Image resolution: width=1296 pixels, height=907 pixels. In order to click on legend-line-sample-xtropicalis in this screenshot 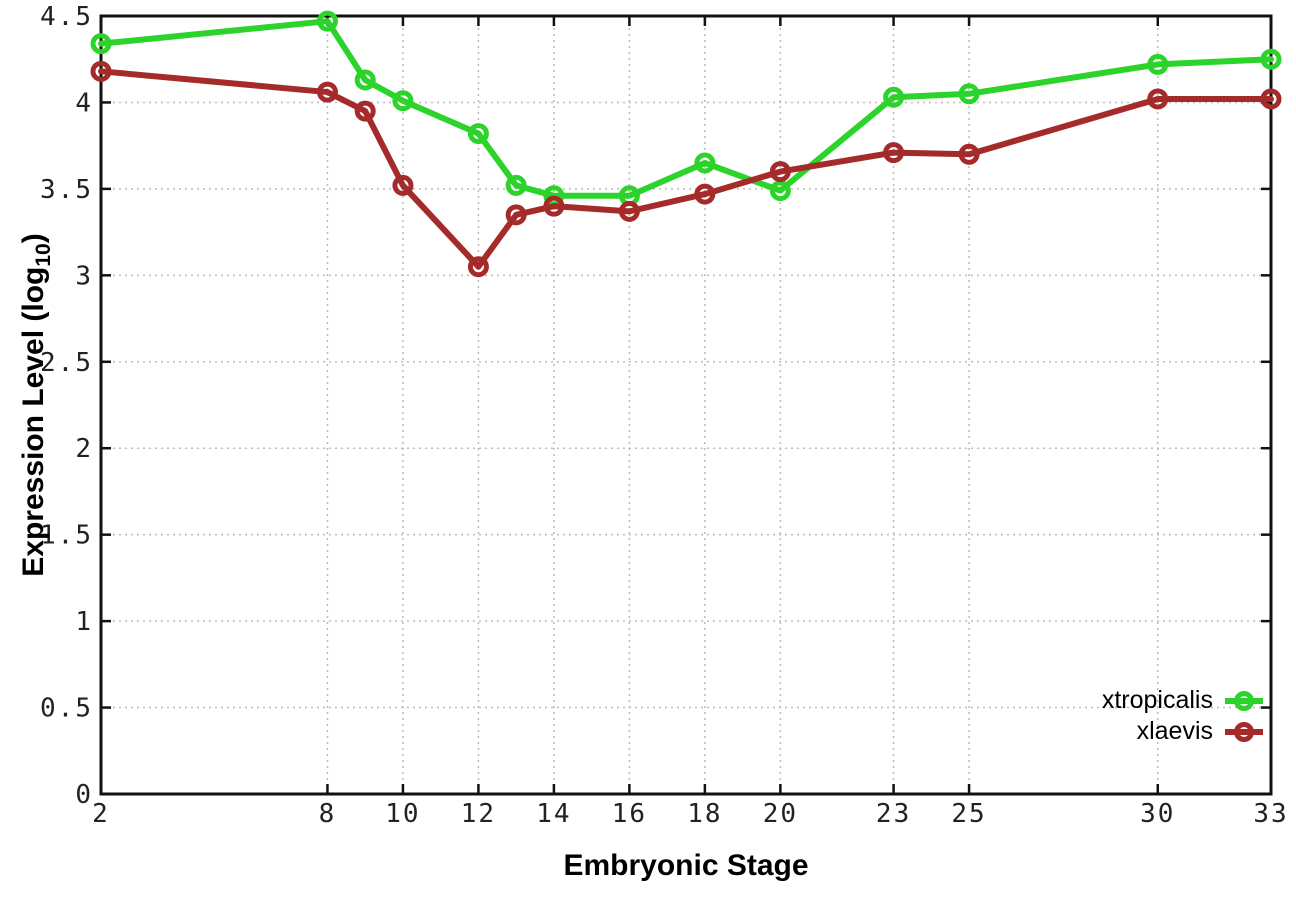, I will do `click(1244, 700)`.